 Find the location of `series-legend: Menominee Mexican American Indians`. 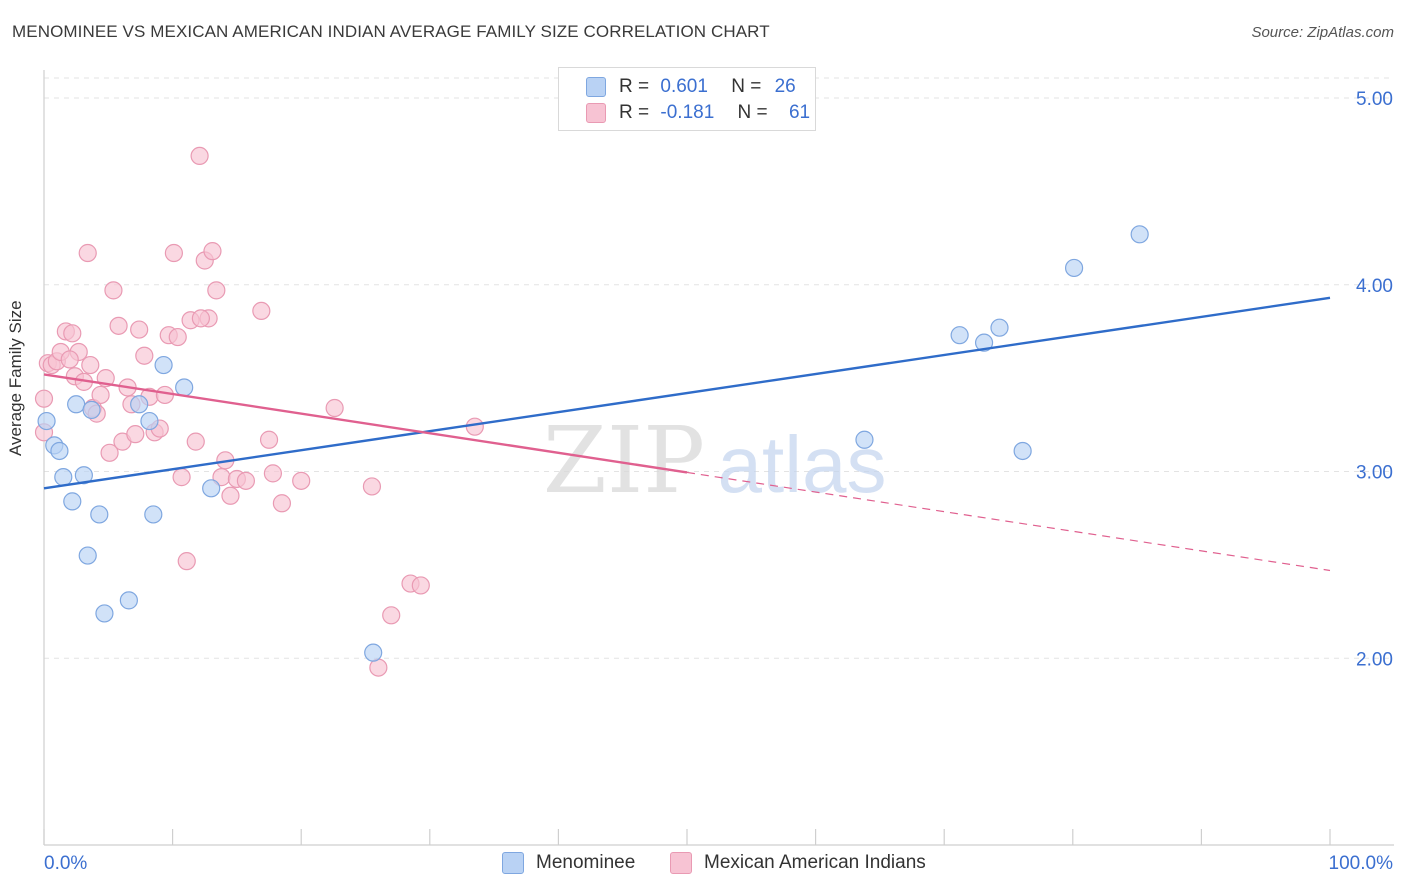

series-legend: Menominee Mexican American Indians is located at coordinates (703, 864).